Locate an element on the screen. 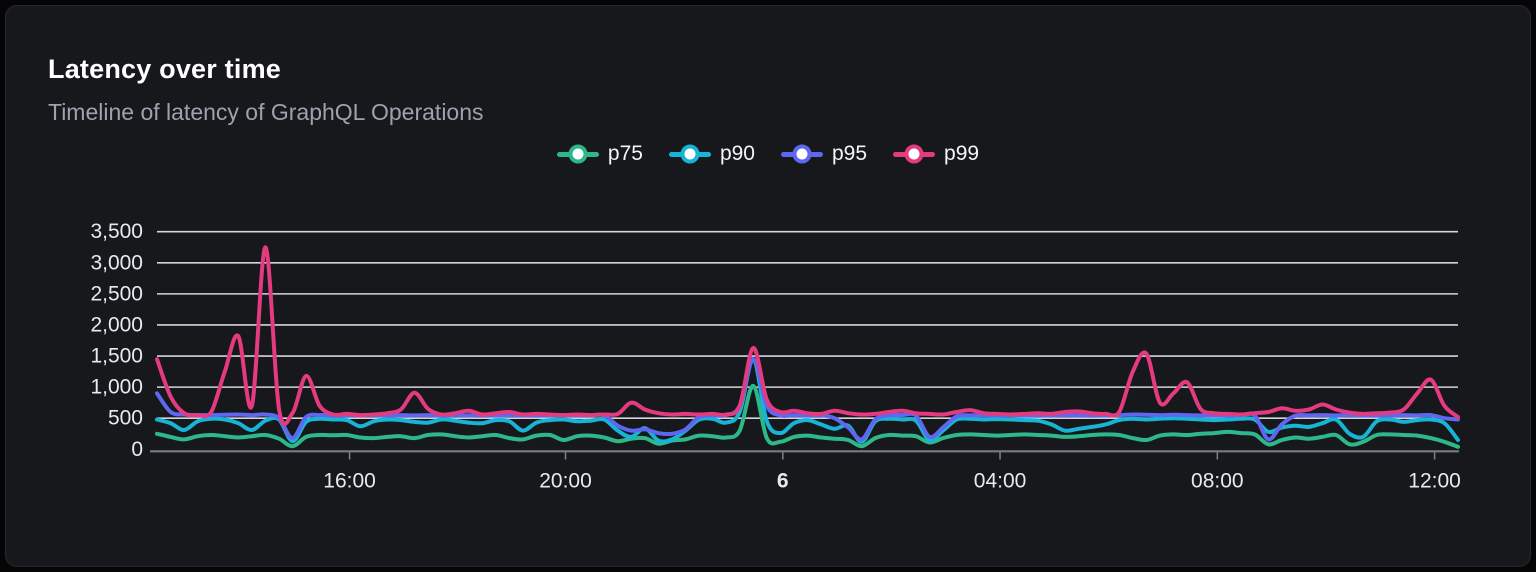 The width and height of the screenshot is (1536, 572). legend-item-p90: p90 is located at coordinates (711, 154).